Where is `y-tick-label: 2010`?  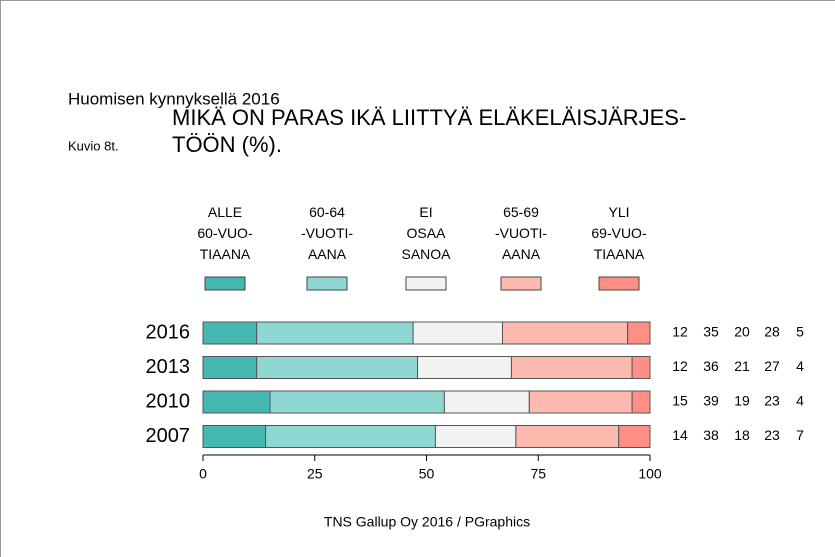 y-tick-label: 2010 is located at coordinates (168, 401).